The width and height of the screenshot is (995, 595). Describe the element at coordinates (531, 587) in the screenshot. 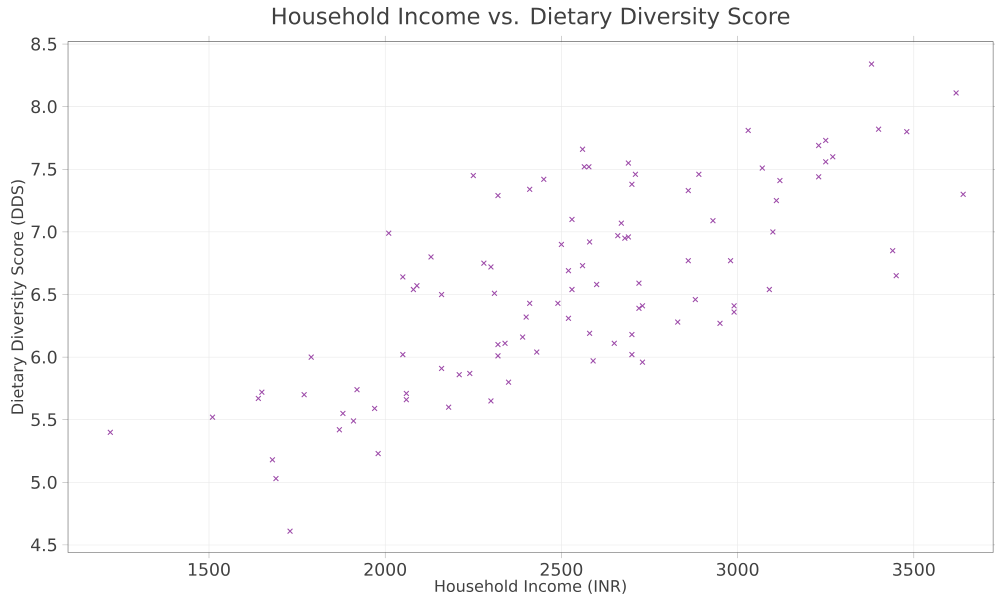

I see `x-axis-title: Household Income (INR)` at that location.